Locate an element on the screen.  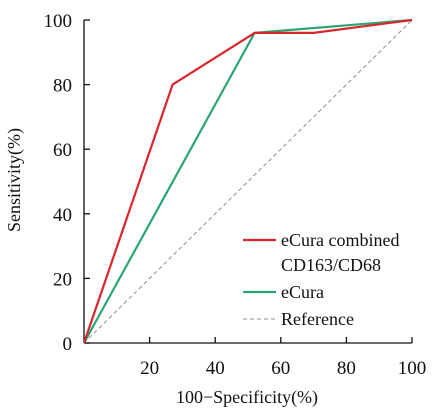
x-tick-label: 60 is located at coordinates (280, 368).